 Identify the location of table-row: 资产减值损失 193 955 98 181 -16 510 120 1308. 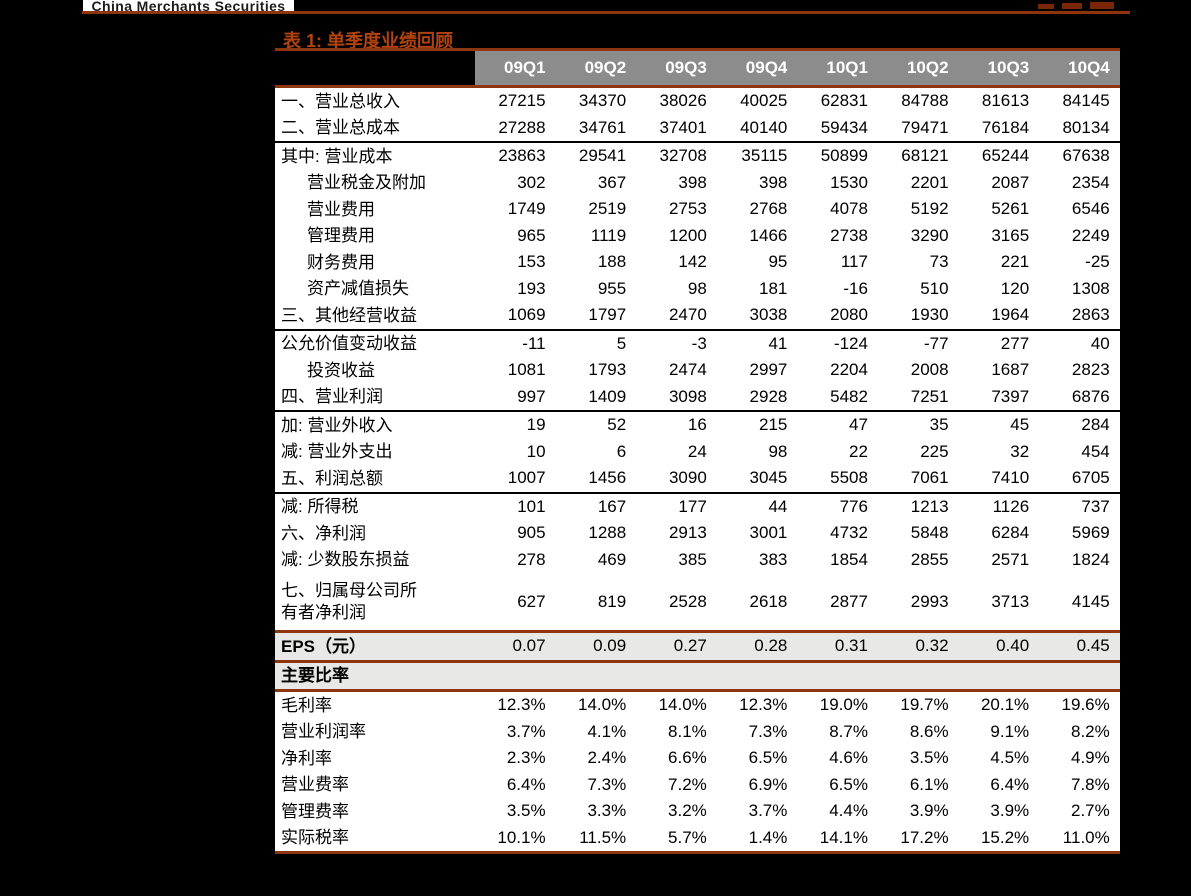
(697, 289).